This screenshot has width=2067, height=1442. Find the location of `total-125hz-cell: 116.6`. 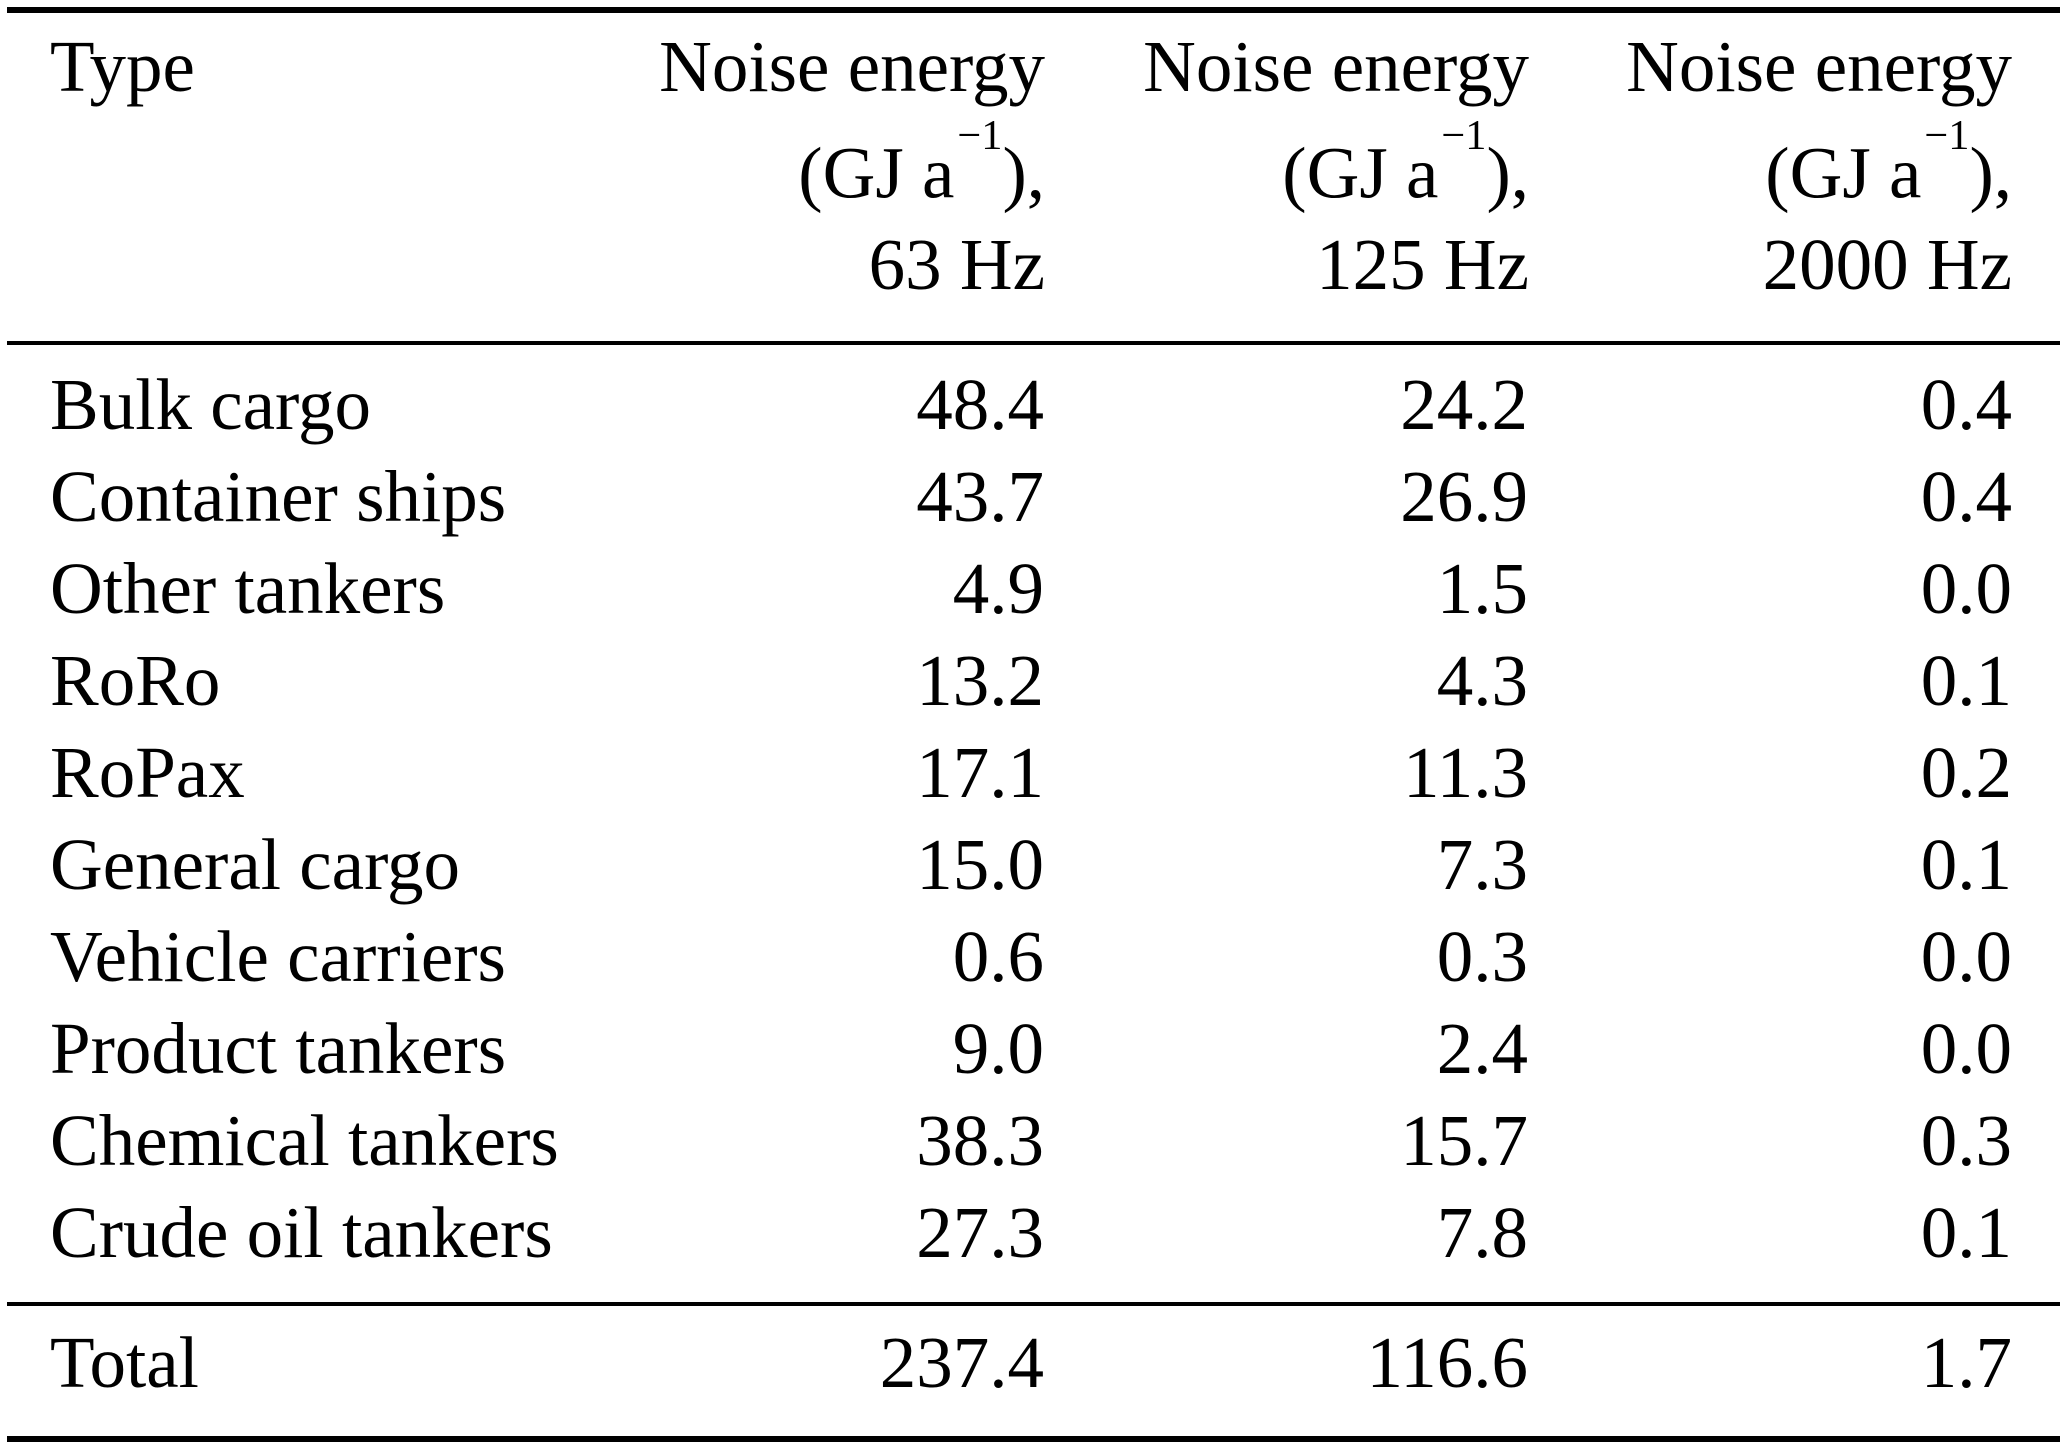

total-125hz-cell: 116.6 is located at coordinates (1287, 1371).